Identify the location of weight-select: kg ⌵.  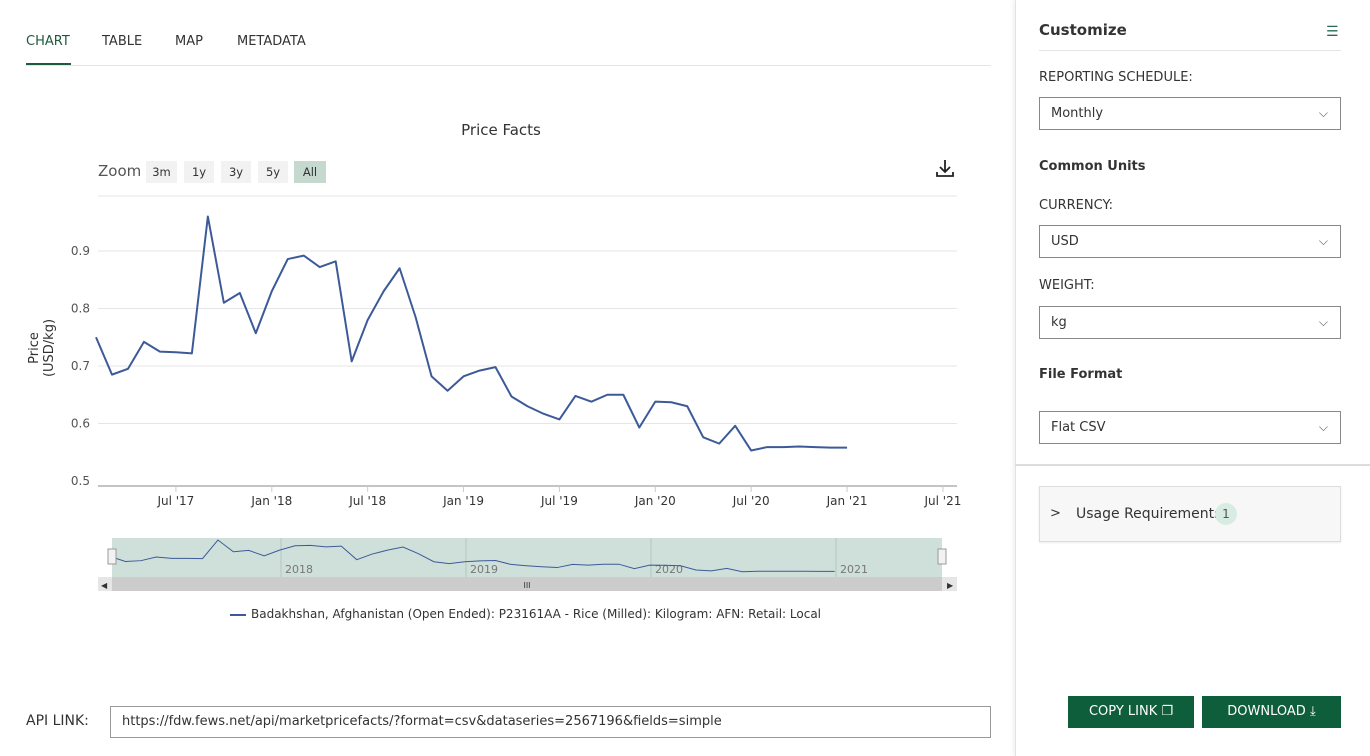
(1190, 322).